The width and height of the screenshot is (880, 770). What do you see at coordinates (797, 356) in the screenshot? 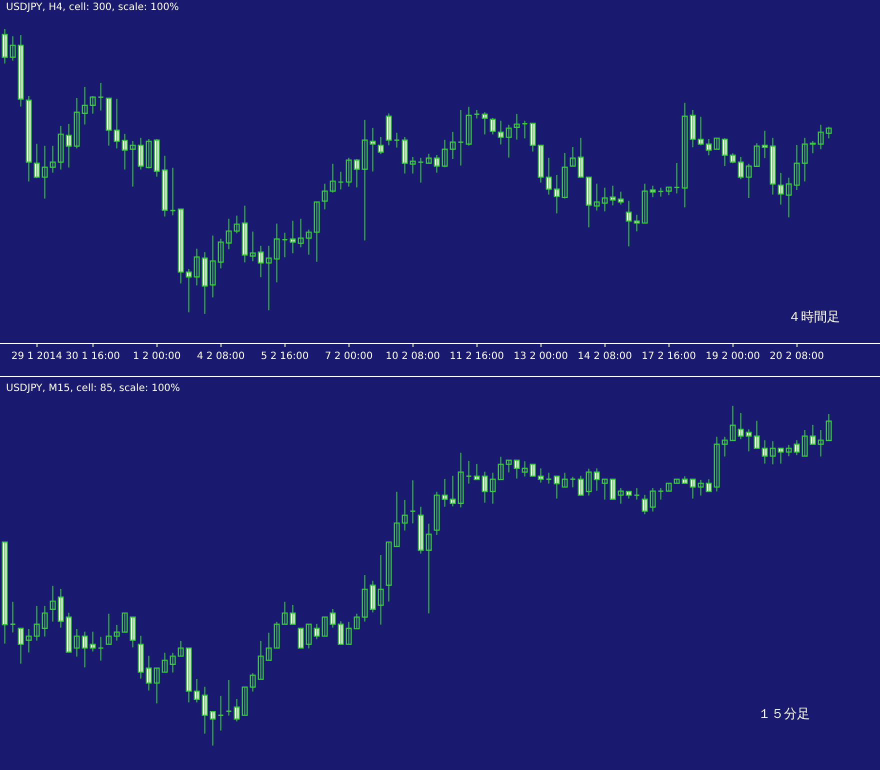
I see `x-tick-label: 20 2 08:00` at bounding box center [797, 356].